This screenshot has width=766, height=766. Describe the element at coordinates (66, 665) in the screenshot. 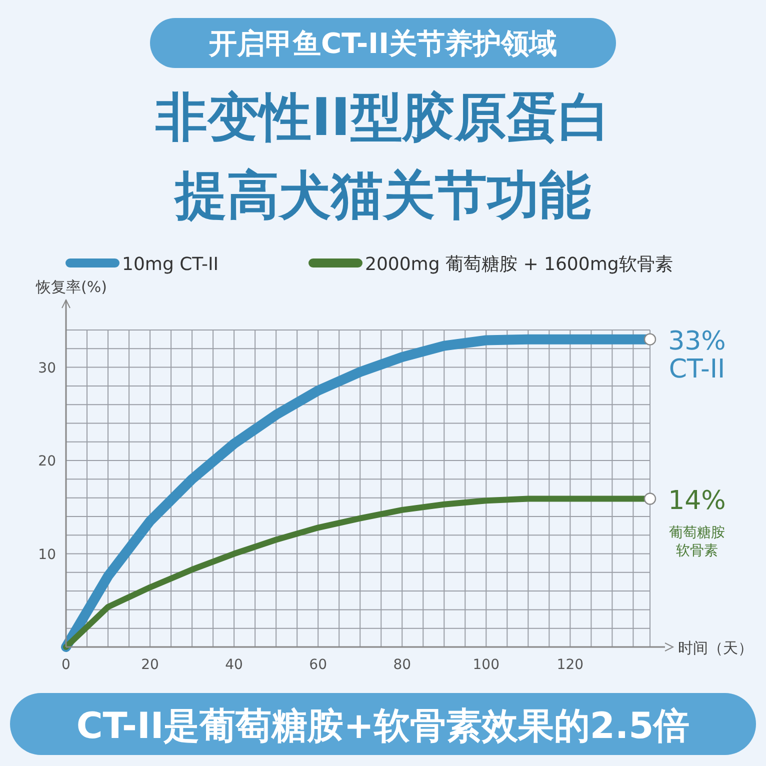

I see `x-tick-label: 0` at that location.